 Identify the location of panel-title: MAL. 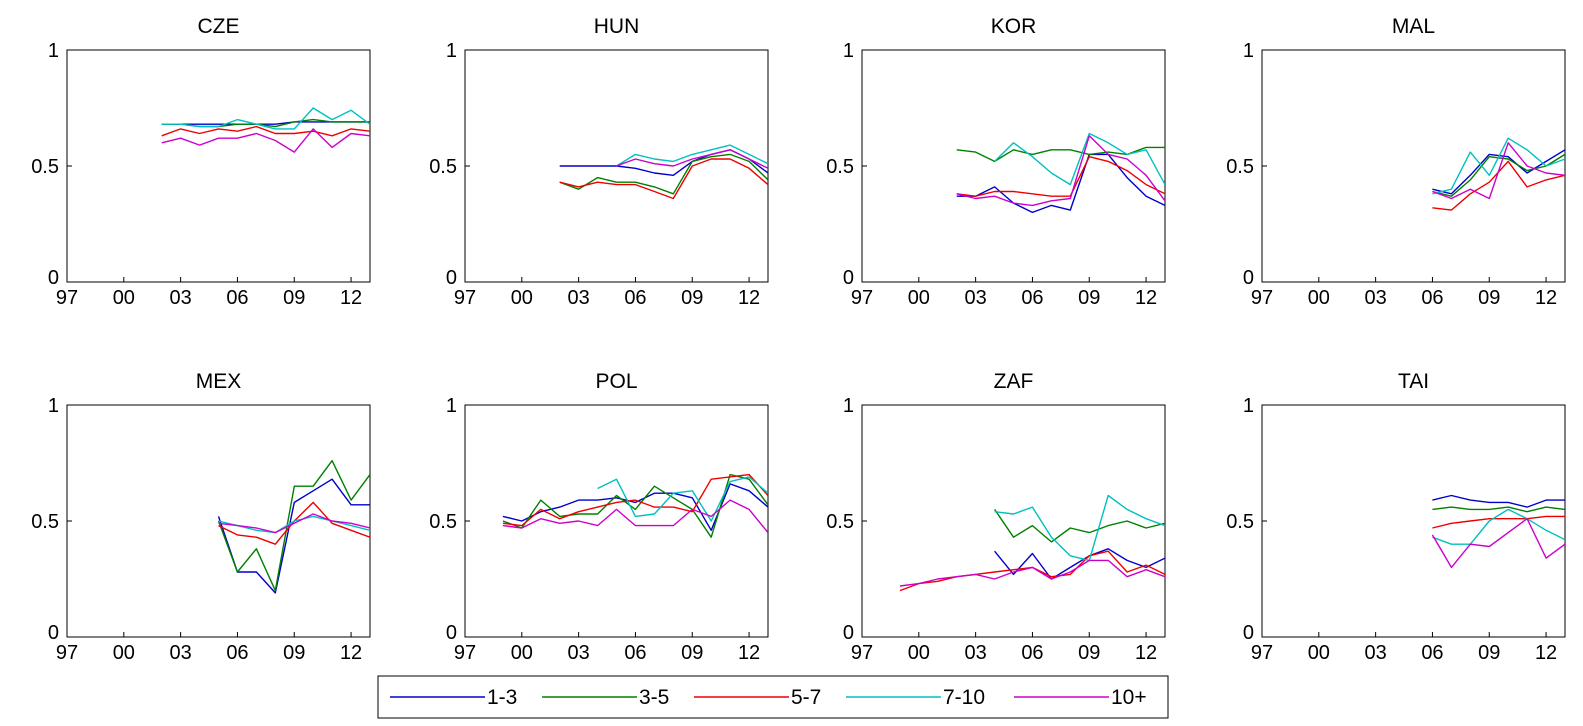
(1413, 26).